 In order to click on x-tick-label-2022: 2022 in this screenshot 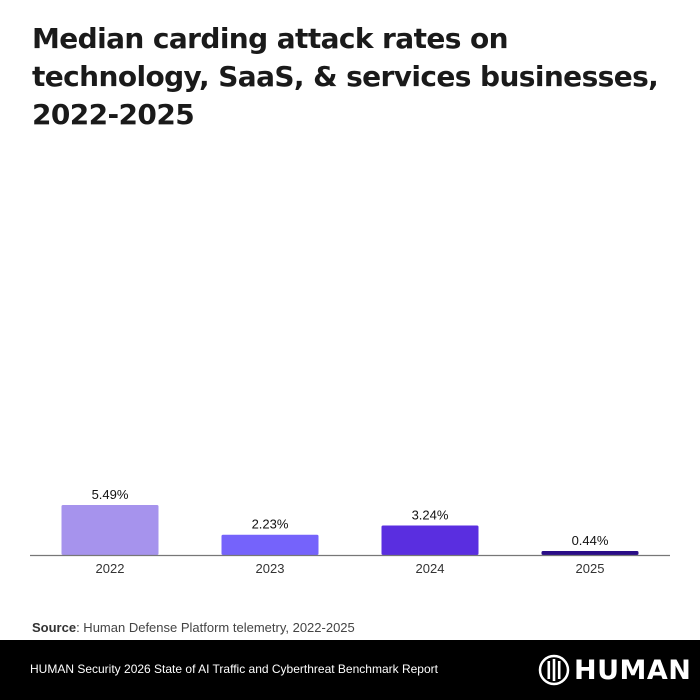, I will do `click(110, 568)`.